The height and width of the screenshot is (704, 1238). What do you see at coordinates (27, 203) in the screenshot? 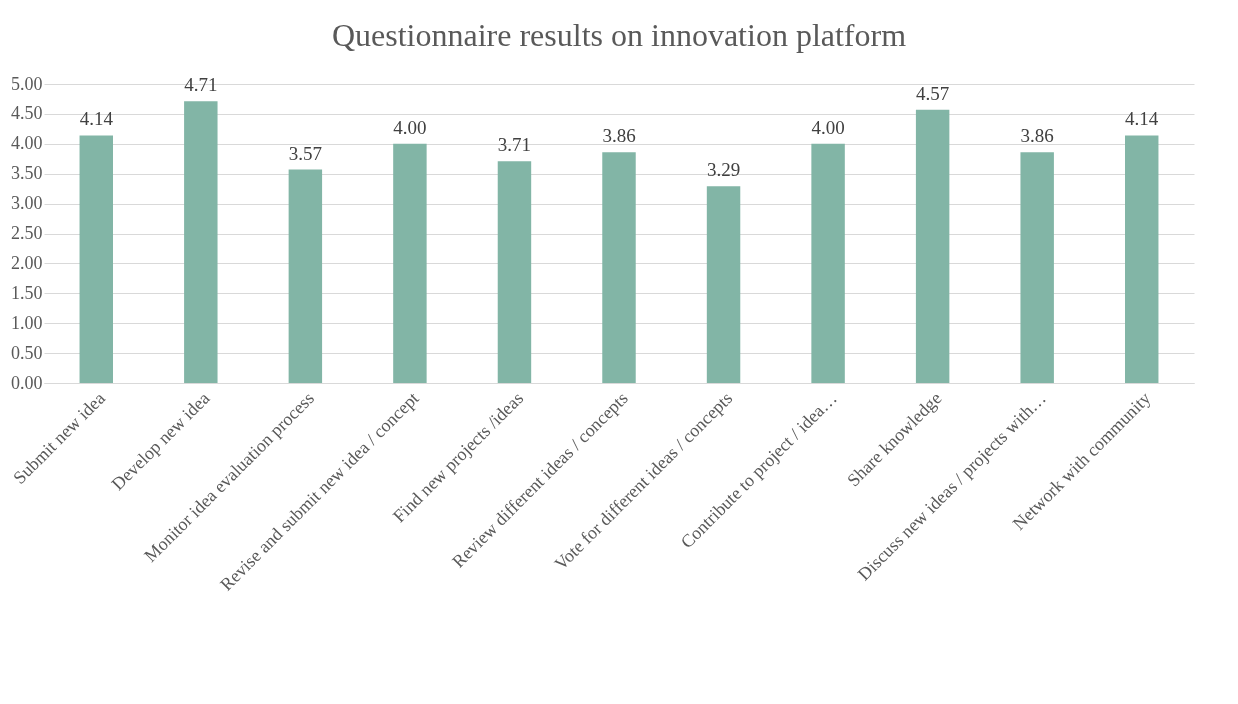
I see `y-tick-label: 3.00` at bounding box center [27, 203].